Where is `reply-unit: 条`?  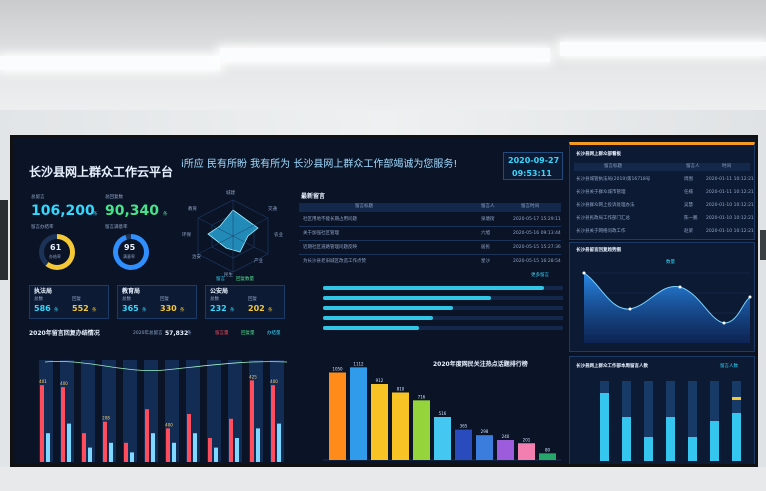 reply-unit: 条 is located at coordinates (165, 214).